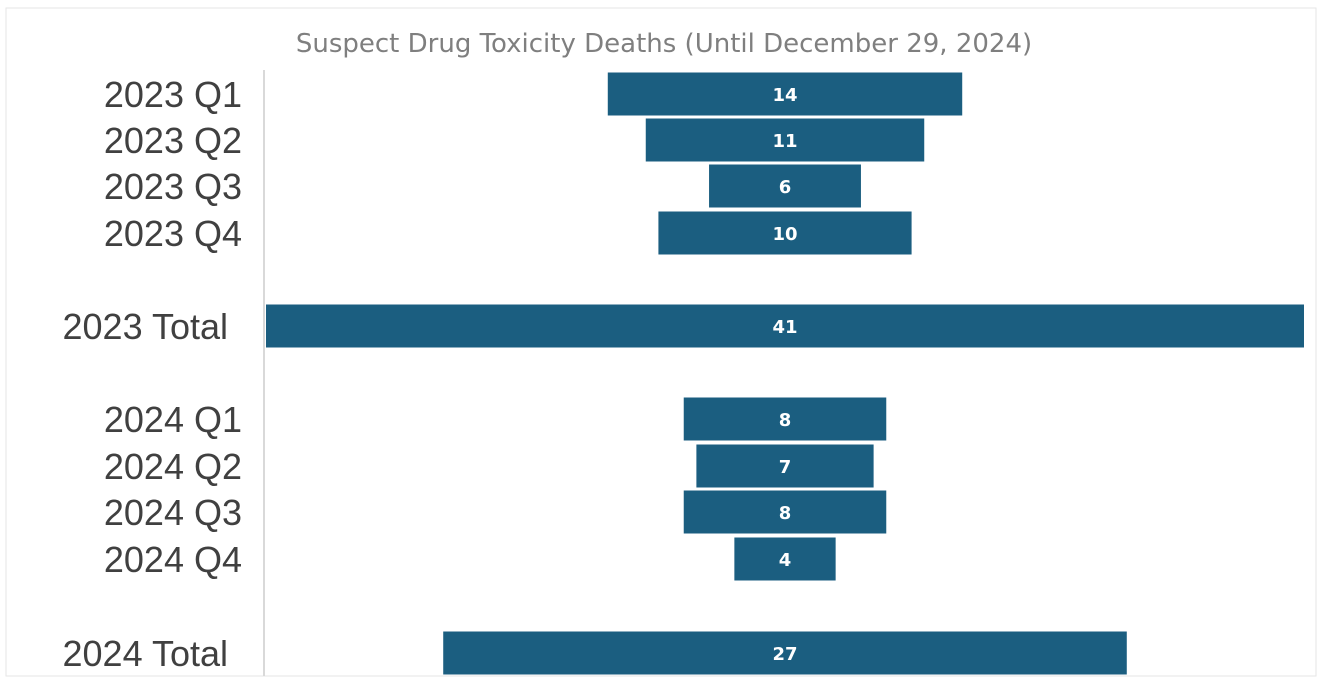 Image resolution: width=1322 pixels, height=683 pixels. Describe the element at coordinates (173, 512) in the screenshot. I see `category-label-2024-q3: 2024 Q3` at that location.